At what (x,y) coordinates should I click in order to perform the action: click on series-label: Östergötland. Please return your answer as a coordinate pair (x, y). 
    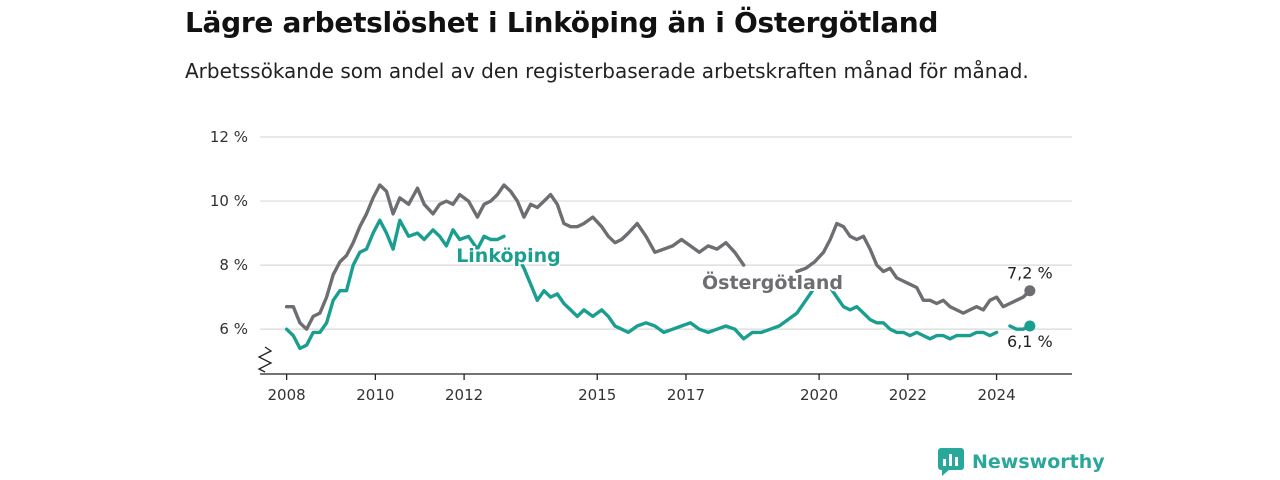
    Looking at the image, I should click on (772, 282).